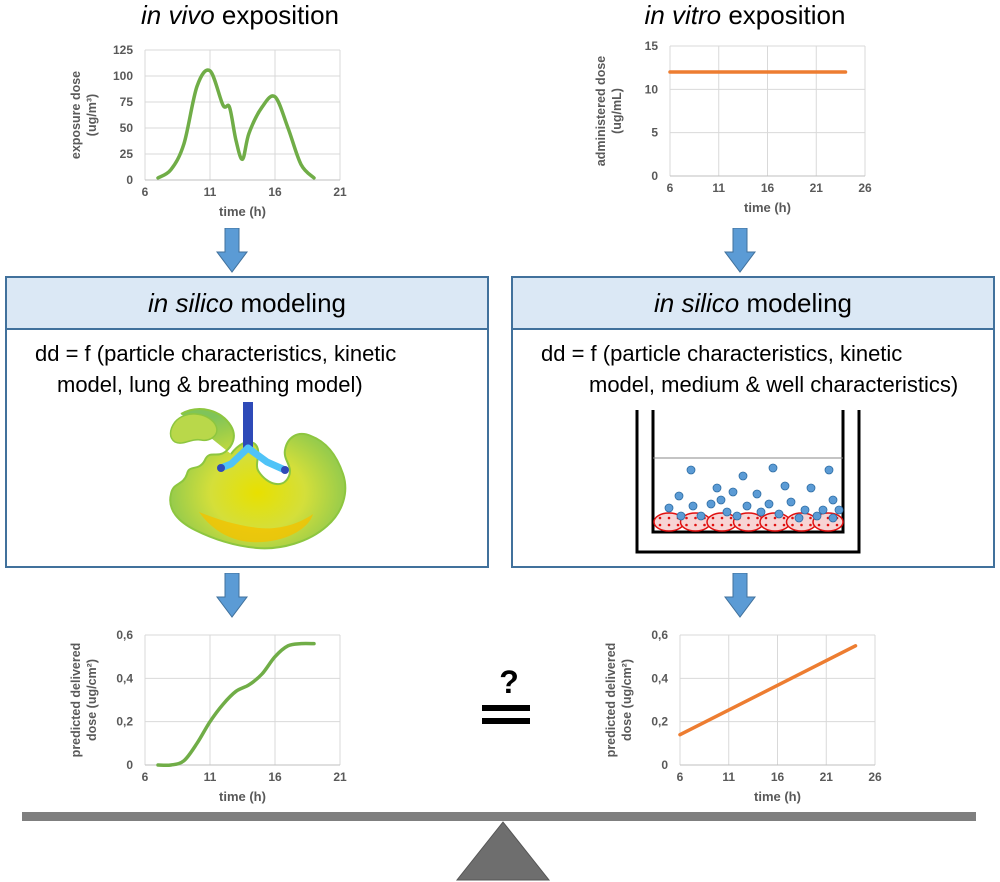 The height and width of the screenshot is (882, 1000). What do you see at coordinates (664, 765) in the screenshot?
I see `y-tick-label: 0` at bounding box center [664, 765].